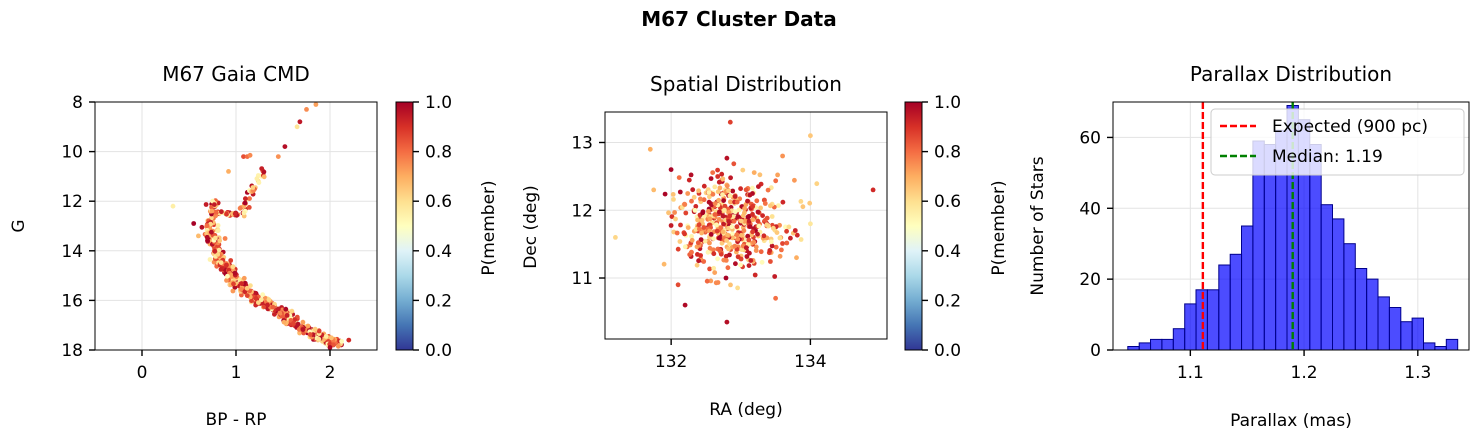 The height and width of the screenshot is (443, 1478). I want to click on y-tick-label: 16, so click(72, 301).